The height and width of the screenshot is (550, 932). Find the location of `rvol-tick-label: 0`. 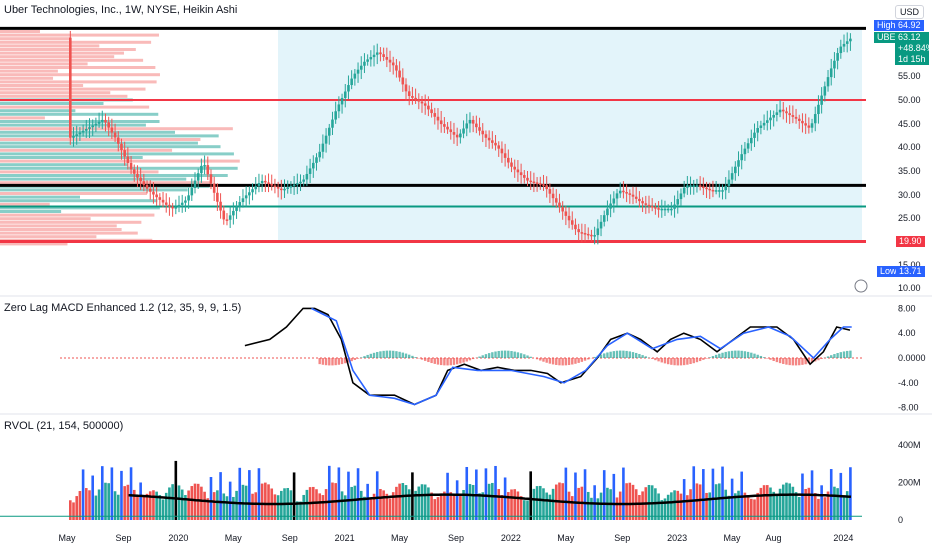

rvol-tick-label: 0 is located at coordinates (900, 520).